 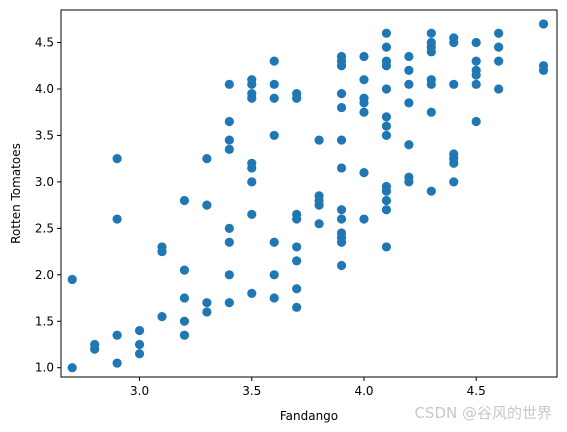 What do you see at coordinates (44, 182) in the screenshot?
I see `y-tick-label: 3.0` at bounding box center [44, 182].